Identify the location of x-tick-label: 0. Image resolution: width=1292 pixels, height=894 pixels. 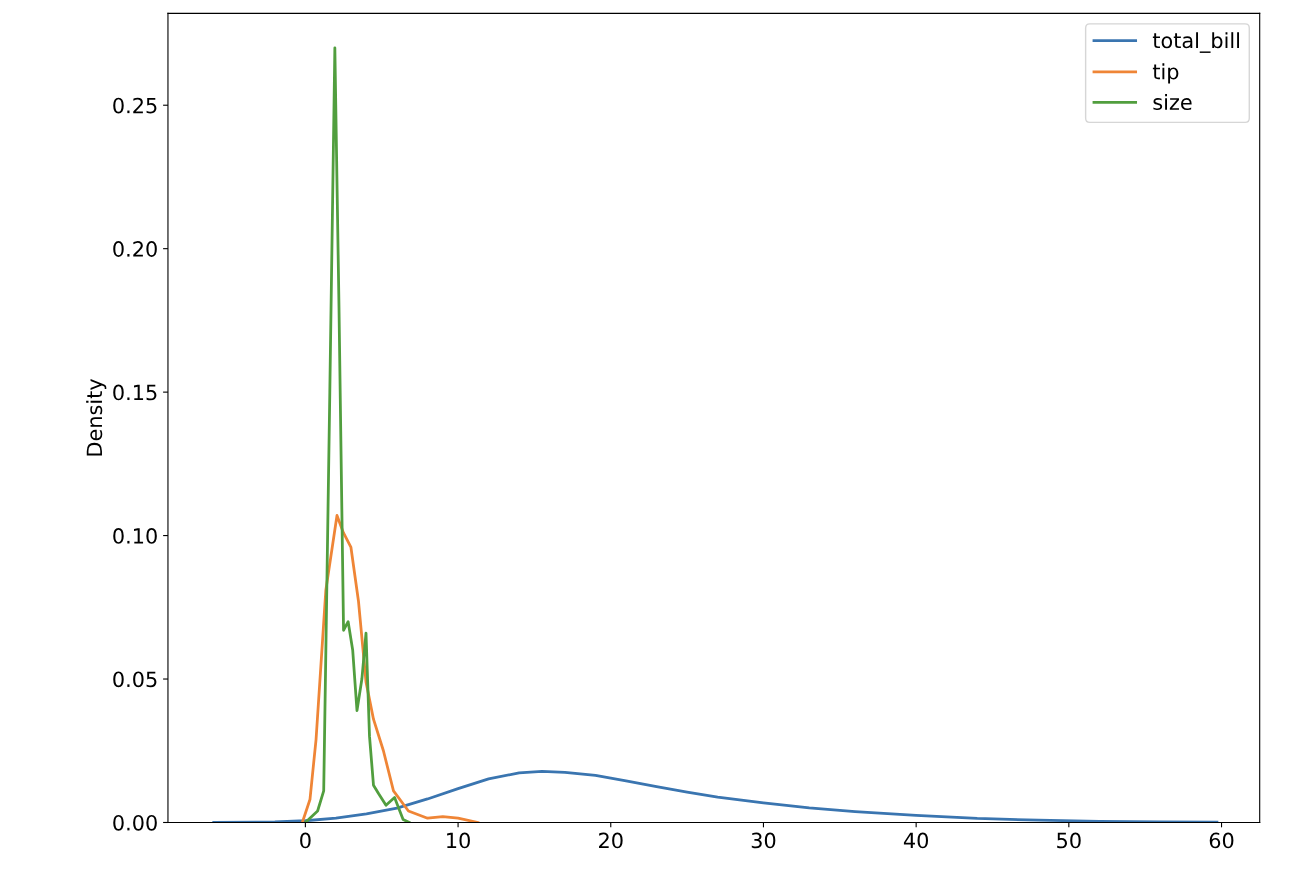
(305, 840).